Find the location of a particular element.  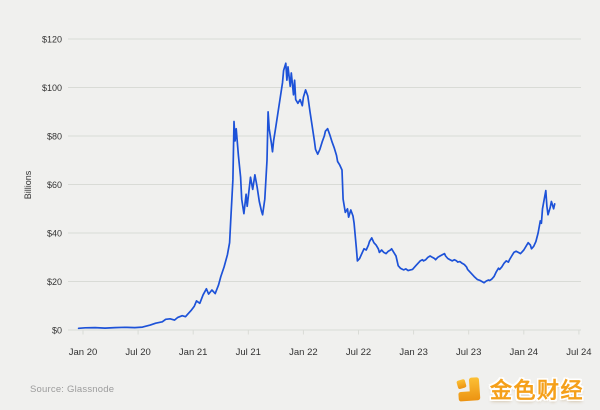

x-tick-label: Jan 20 is located at coordinates (83, 352).